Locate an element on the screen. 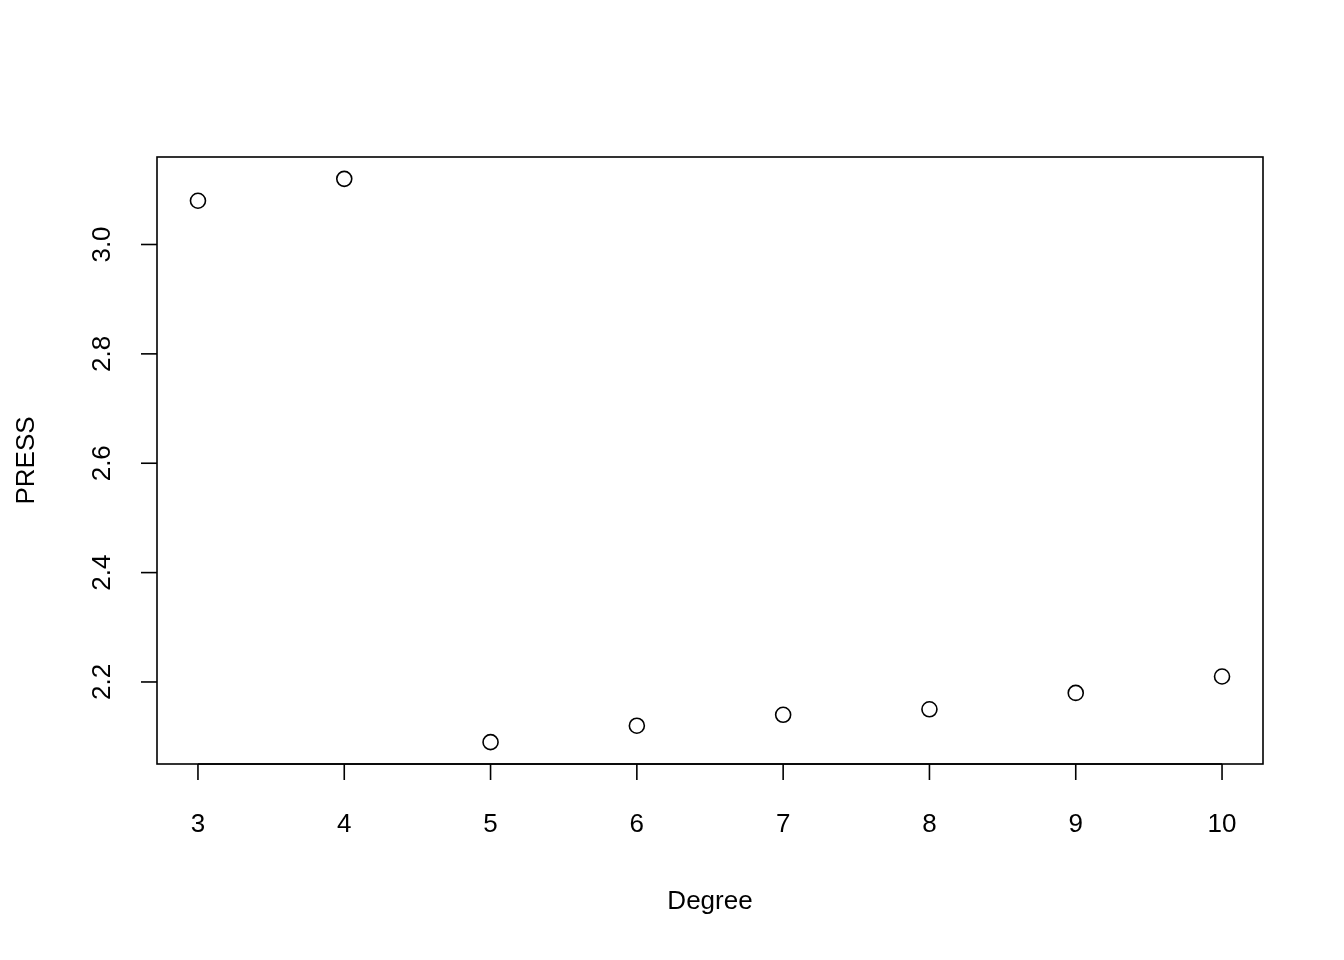  x-tick-label: 5 is located at coordinates (490, 823).